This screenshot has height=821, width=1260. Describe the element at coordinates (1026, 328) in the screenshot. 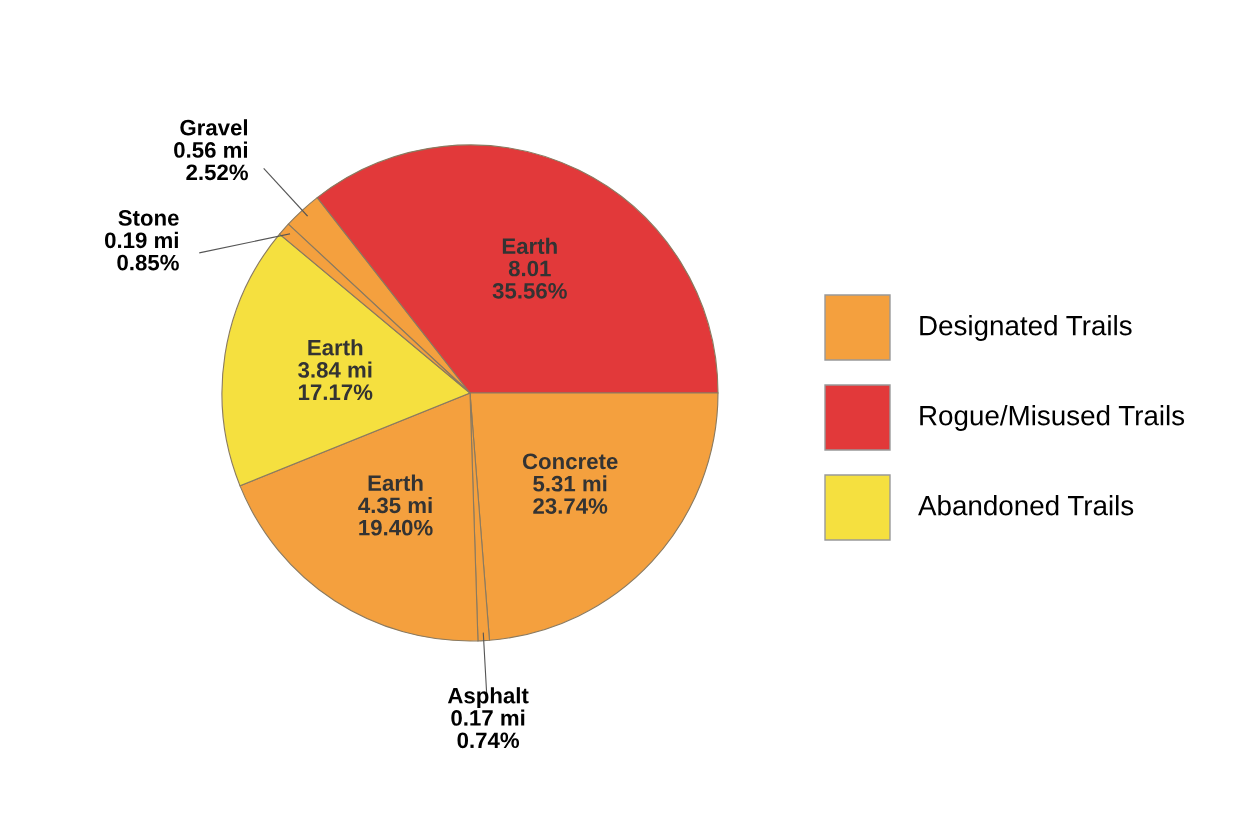

I see `text: Designated Trails` at that location.